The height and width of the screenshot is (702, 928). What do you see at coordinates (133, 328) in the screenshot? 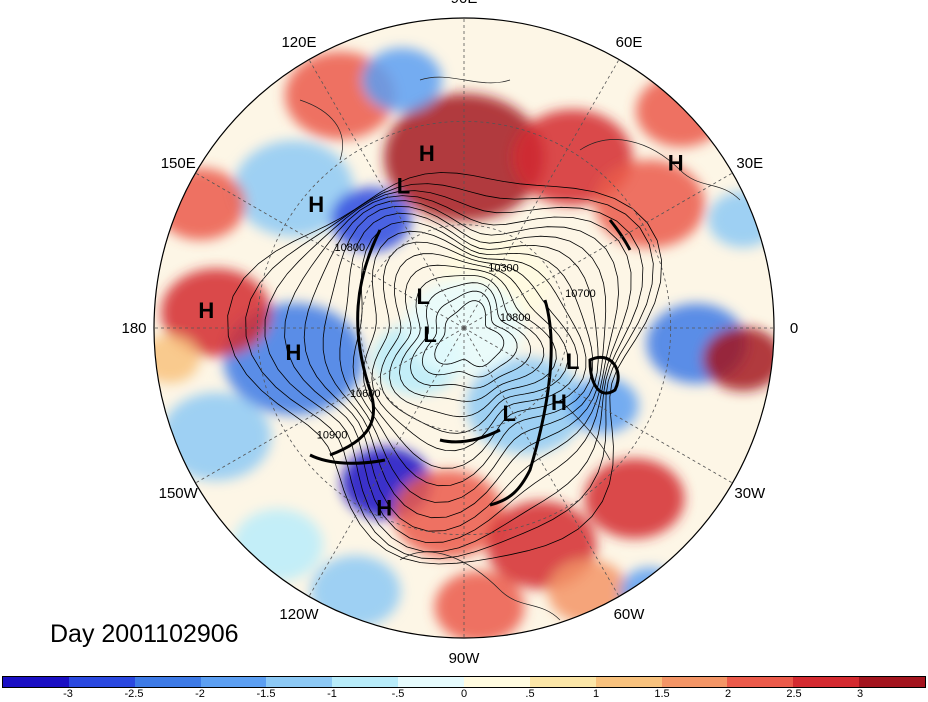
I see `longitude-label: 180` at bounding box center [133, 328].